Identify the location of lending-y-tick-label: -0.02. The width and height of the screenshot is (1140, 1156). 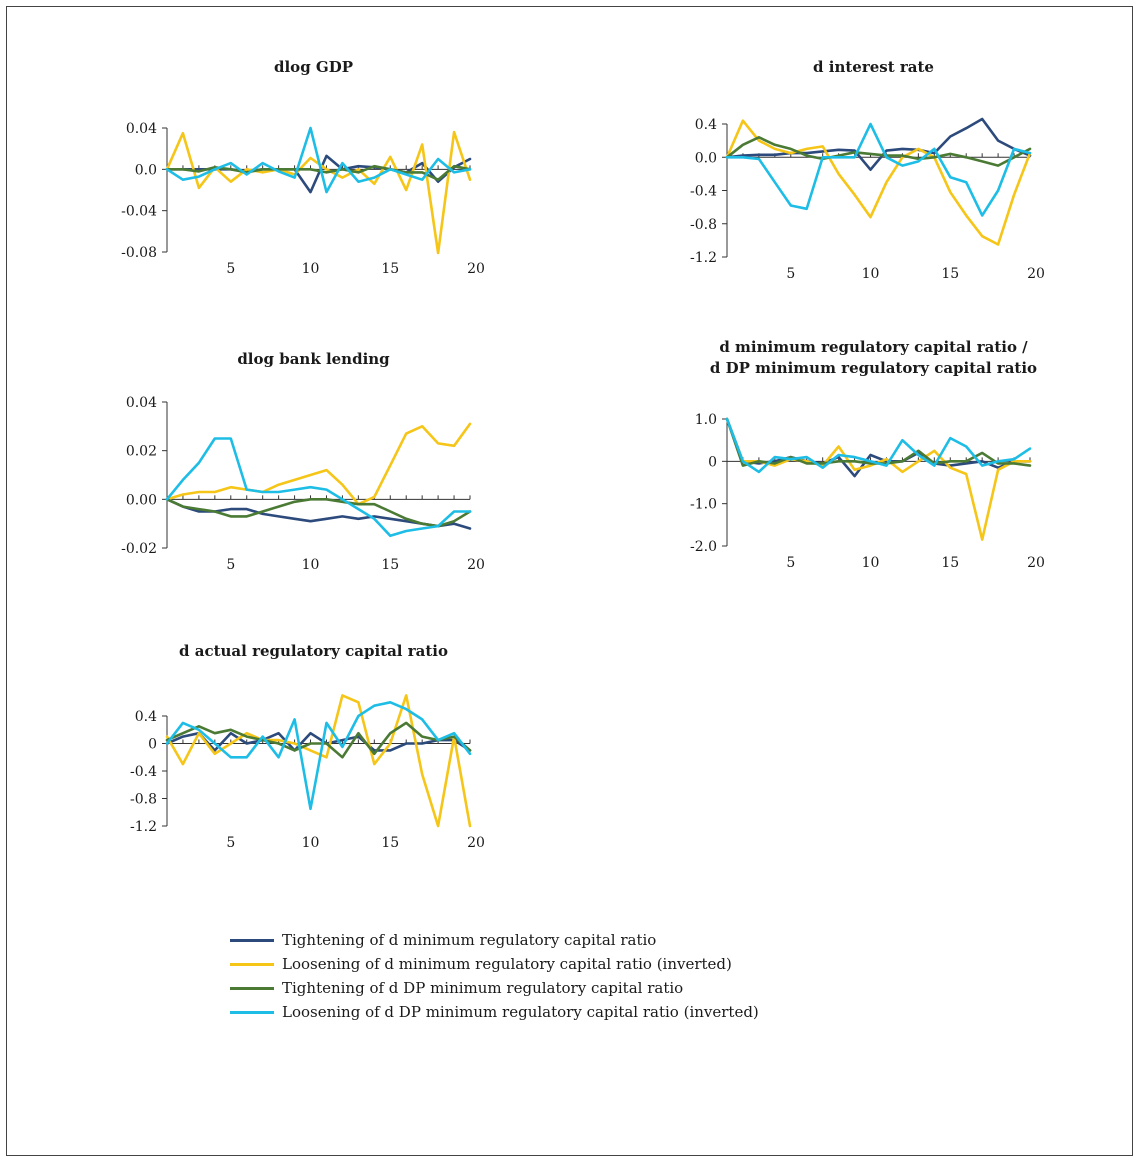
(139, 549).